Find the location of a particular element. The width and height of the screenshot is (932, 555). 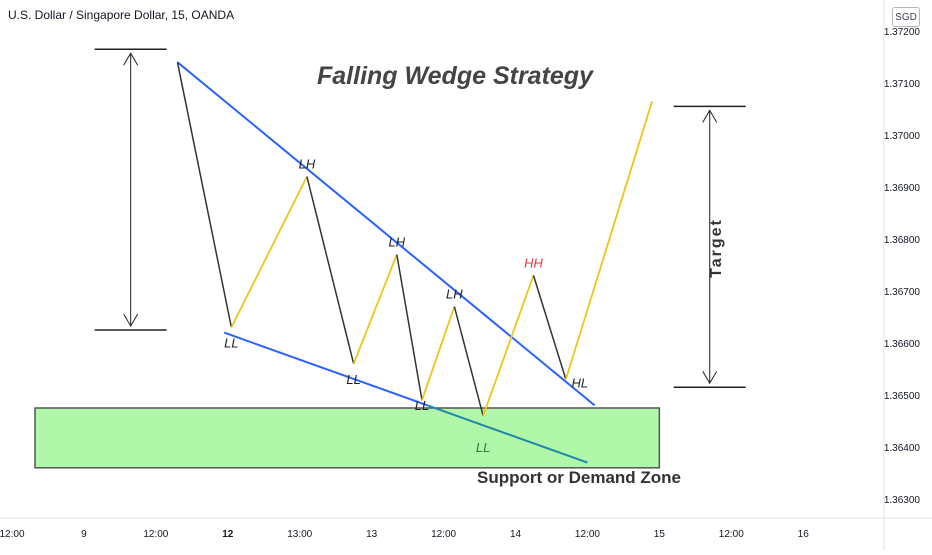

demand-zone-label: Support or Demand Zone is located at coordinates (579, 477).